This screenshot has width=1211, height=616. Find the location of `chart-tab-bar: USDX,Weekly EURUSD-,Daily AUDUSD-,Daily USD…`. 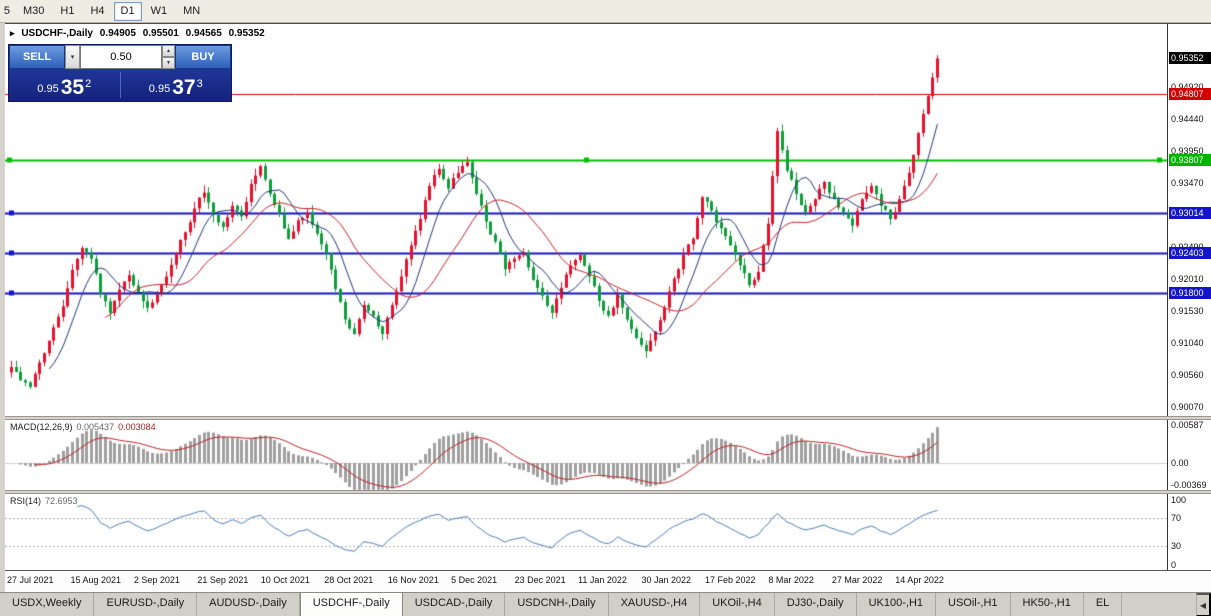

chart-tab-bar: USDX,Weekly EURUSD-,Daily AUDUSD-,Daily USD… is located at coordinates (605, 604).